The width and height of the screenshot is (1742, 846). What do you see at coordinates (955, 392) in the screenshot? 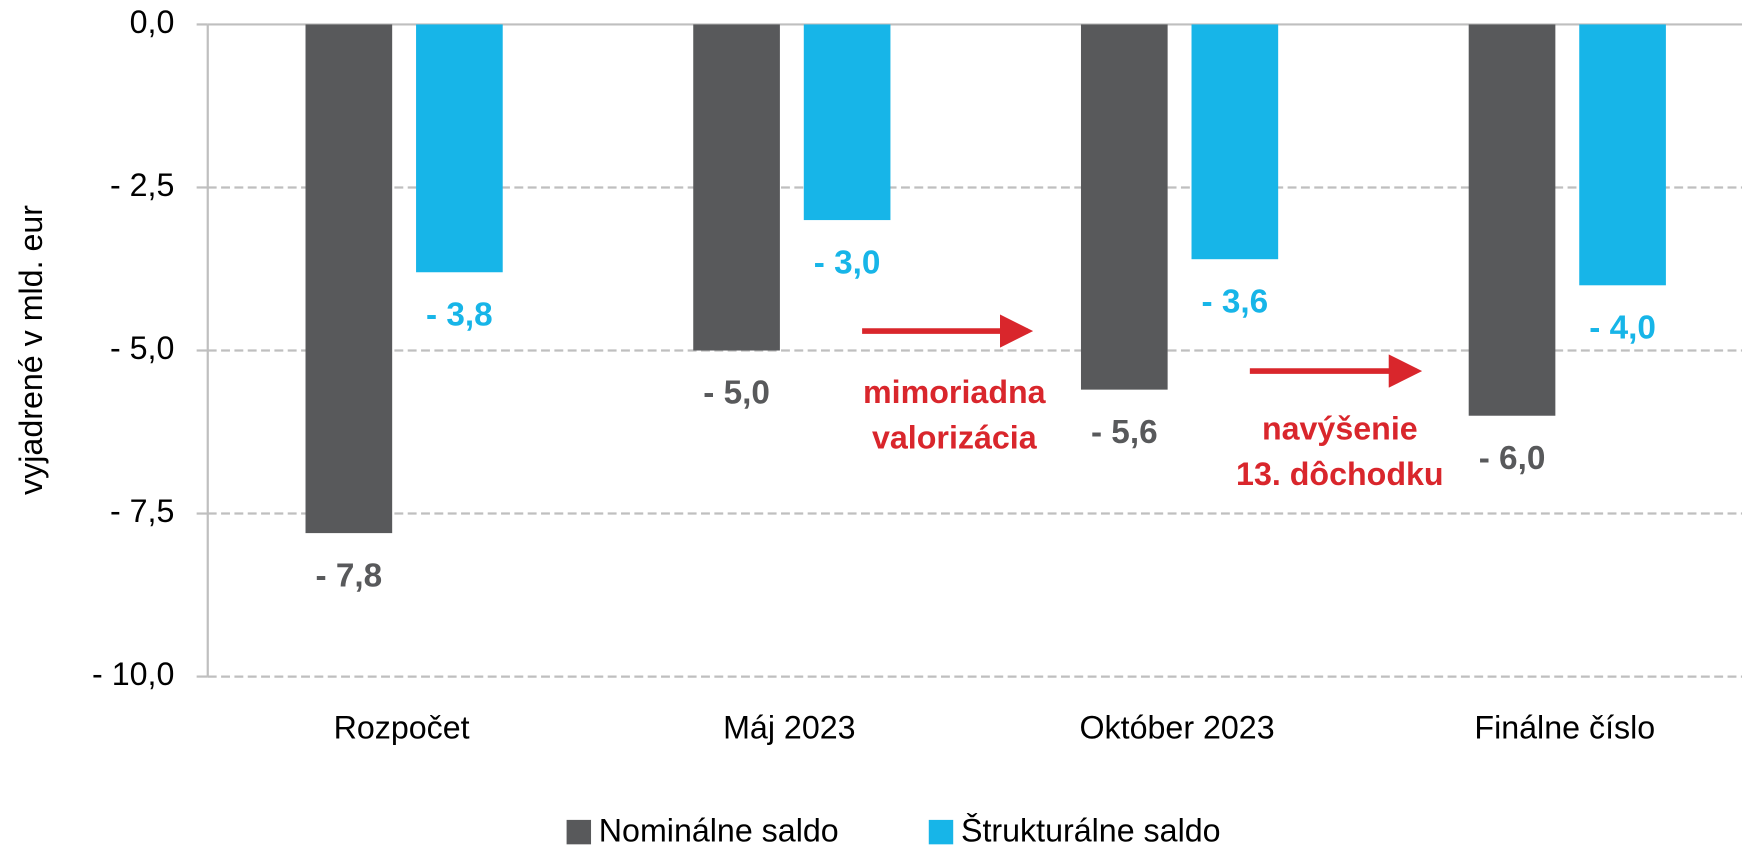
I see `annotation: mimoriadna` at bounding box center [955, 392].